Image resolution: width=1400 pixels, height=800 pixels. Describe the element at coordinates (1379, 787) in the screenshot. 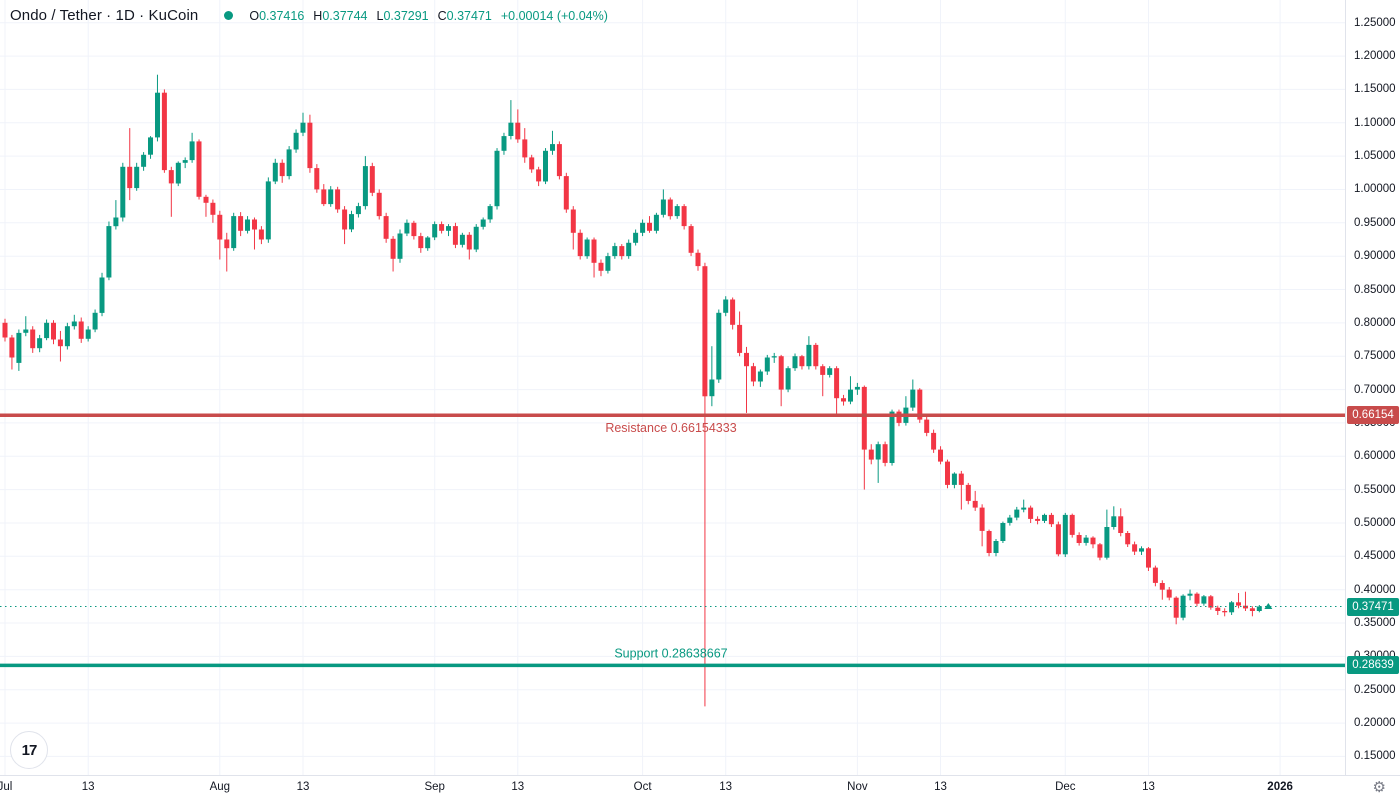

I see `gear-icon: ⚙` at that location.